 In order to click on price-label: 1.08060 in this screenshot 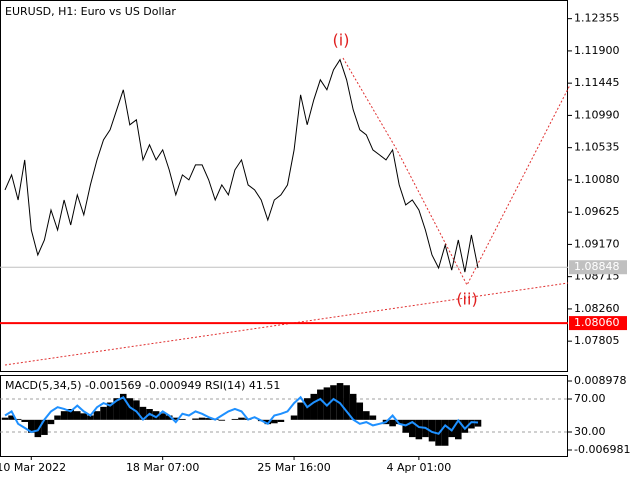, I will do `click(597, 322)`.